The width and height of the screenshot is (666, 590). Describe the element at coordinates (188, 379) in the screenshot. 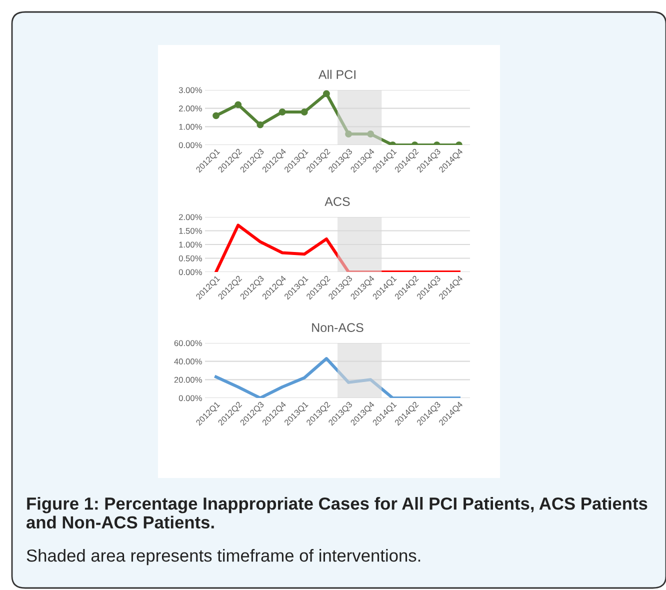

I see `y-tick-label: 20.00%` at that location.